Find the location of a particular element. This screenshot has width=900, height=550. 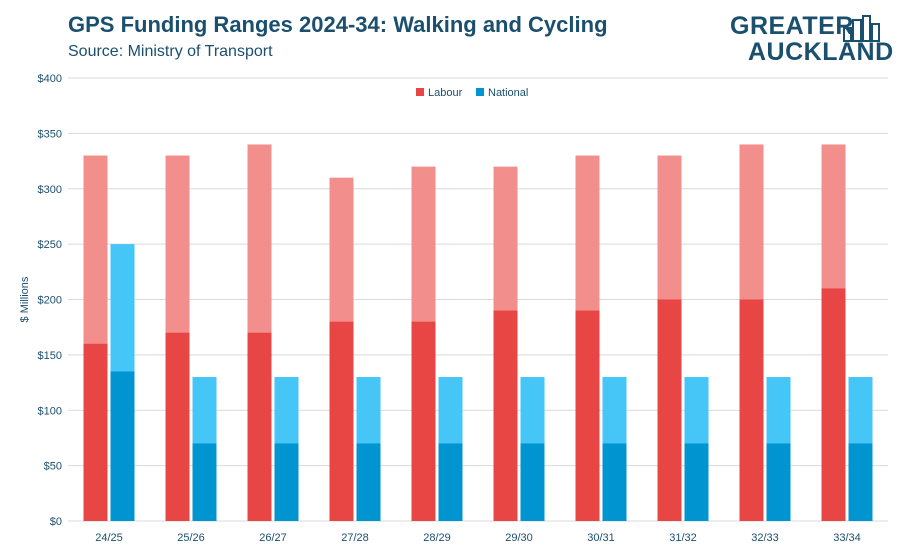

y-tick-label: $50 is located at coordinates (53, 467).